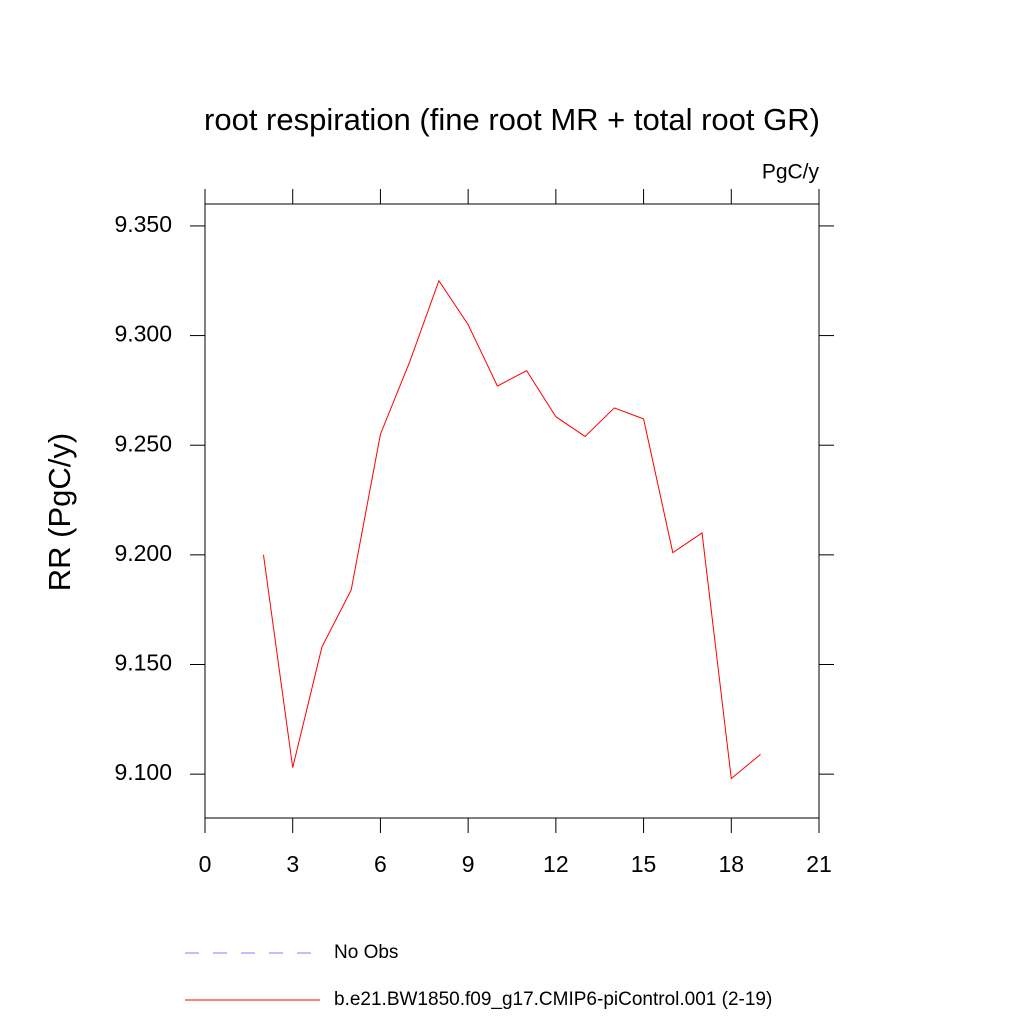 The image size is (1024, 1024). What do you see at coordinates (292, 864) in the screenshot?
I see `x-tick-label: 3` at bounding box center [292, 864].